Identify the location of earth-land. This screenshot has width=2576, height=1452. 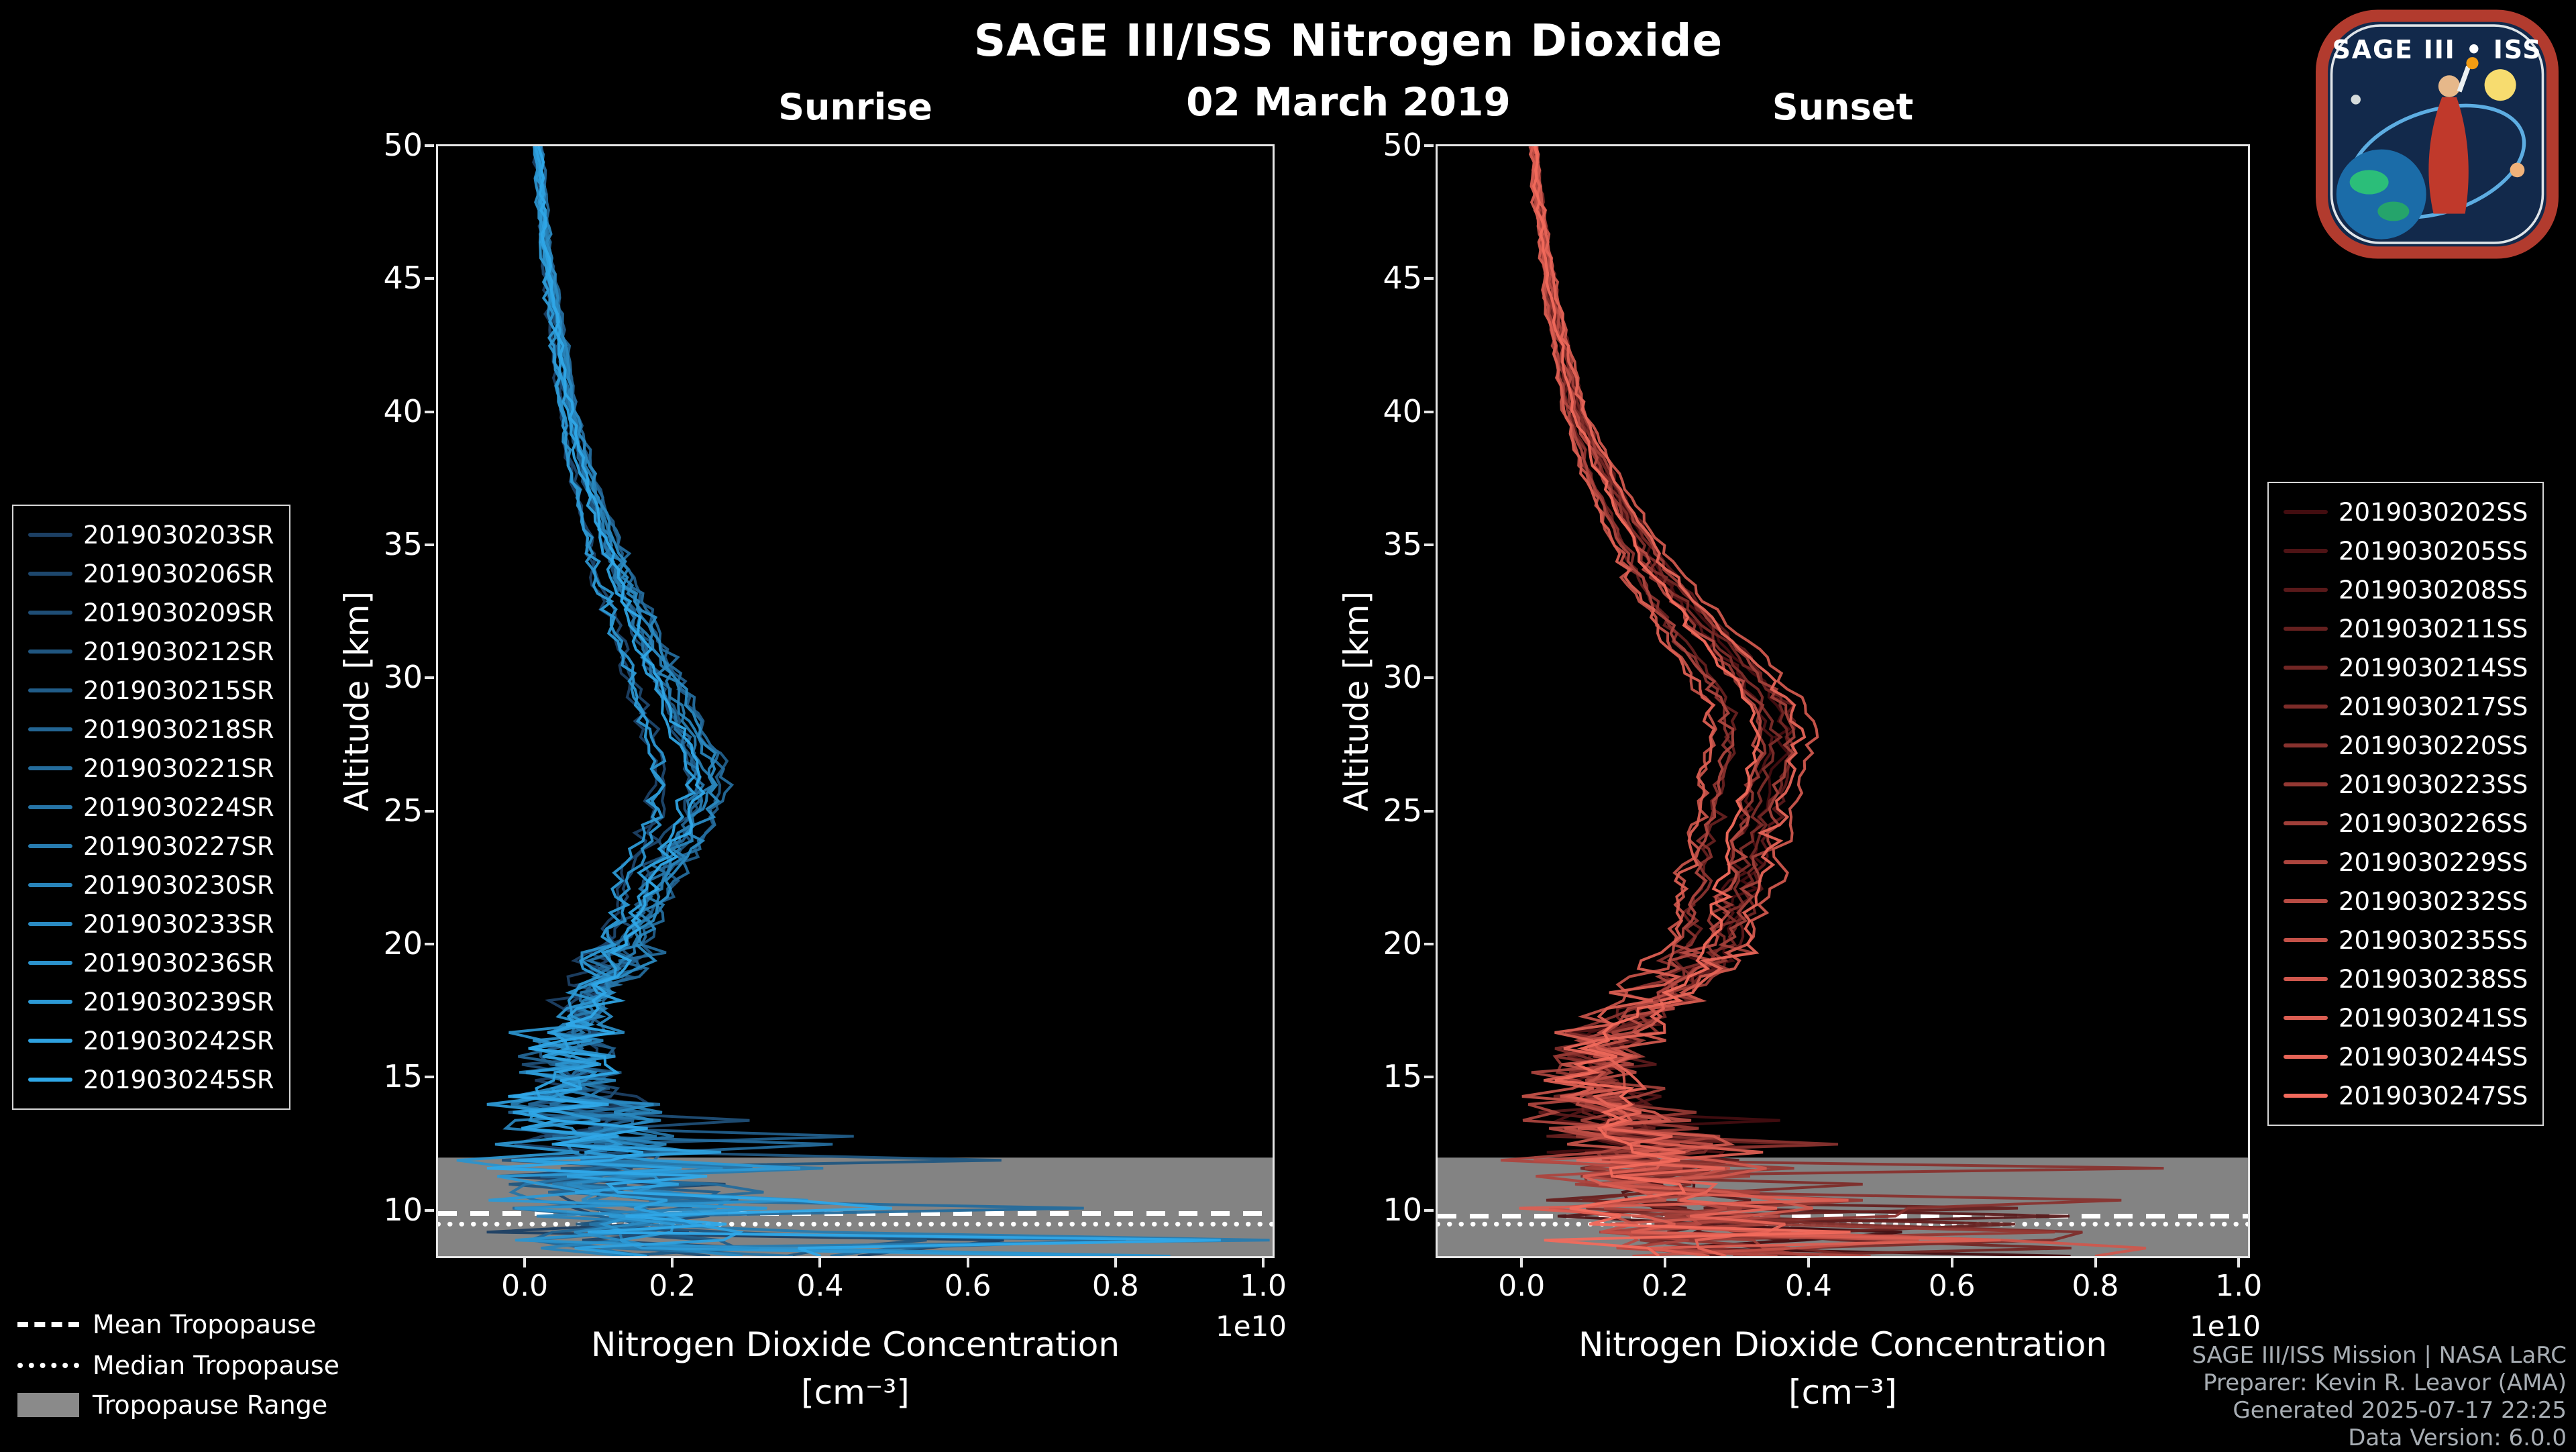
(2369, 183).